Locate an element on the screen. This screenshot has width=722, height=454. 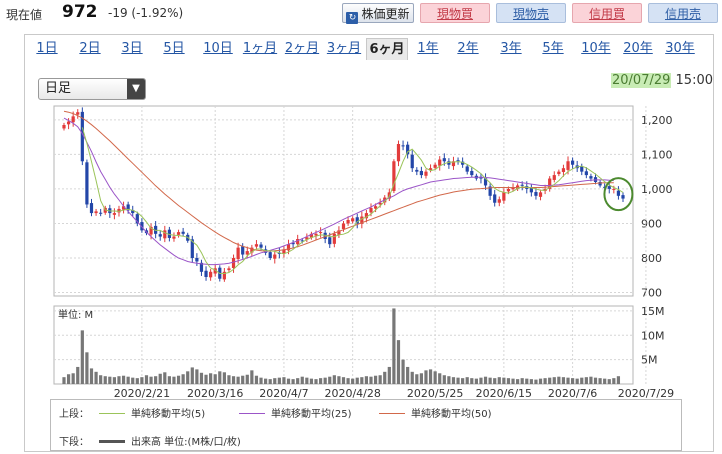
cash-sell-button: 現物売 is located at coordinates (531, 13).